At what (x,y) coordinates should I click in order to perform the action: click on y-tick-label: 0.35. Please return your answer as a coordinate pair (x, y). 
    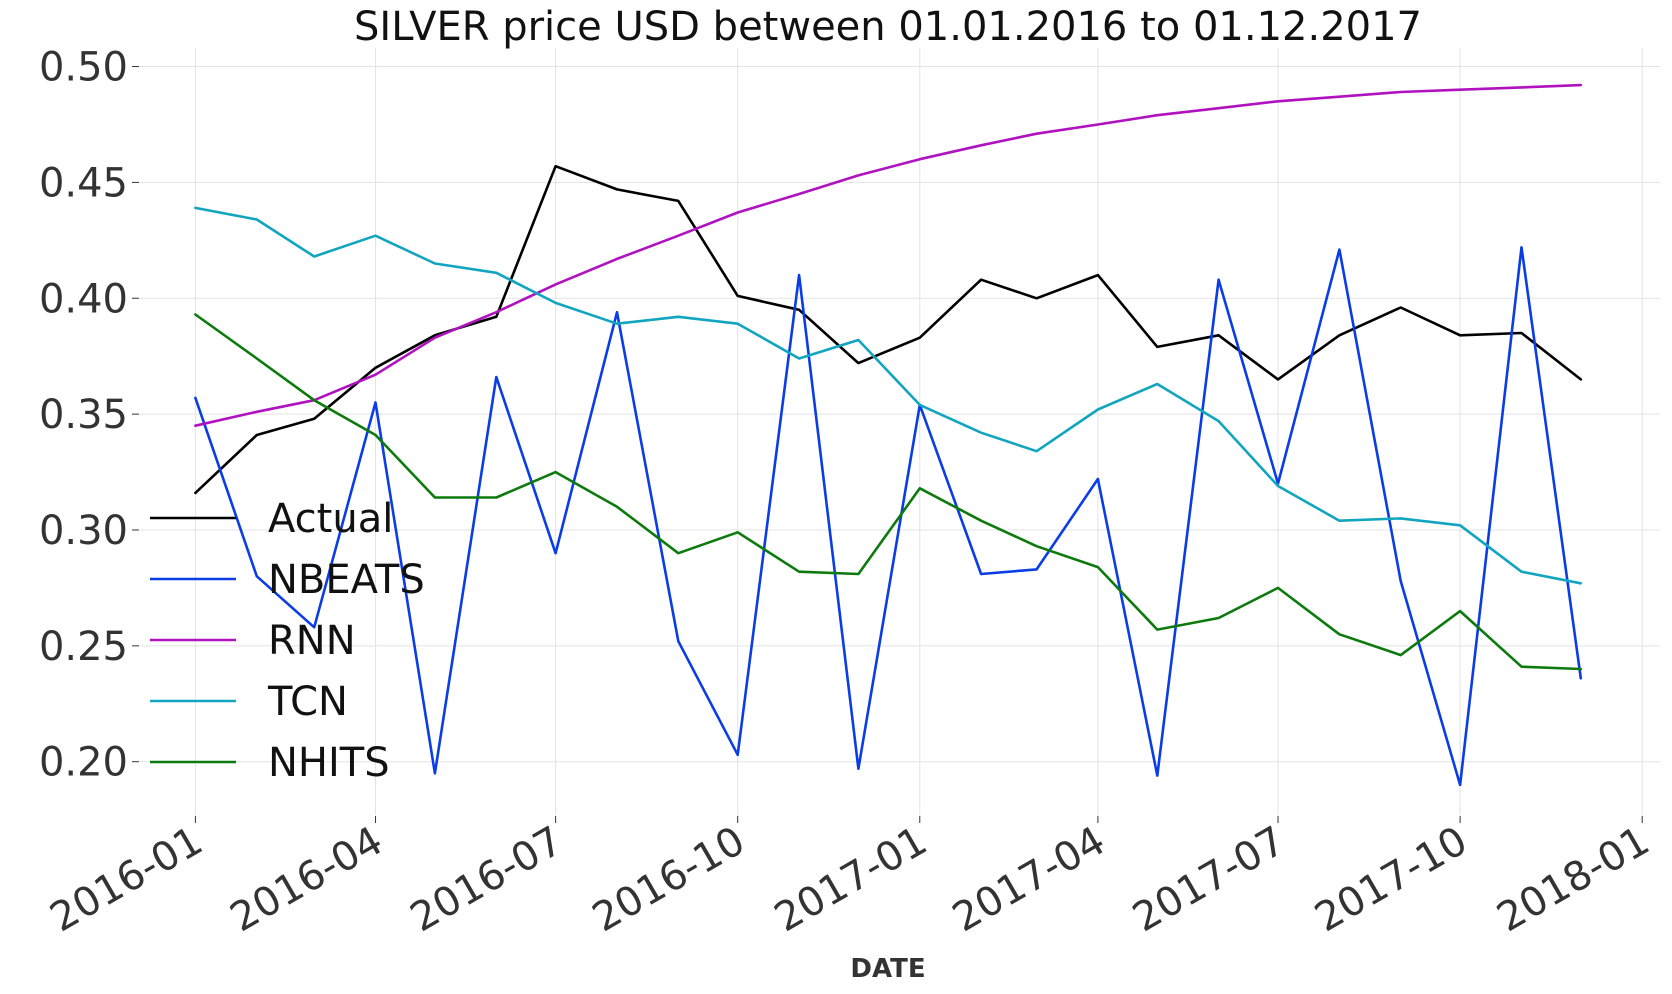
    Looking at the image, I should click on (83, 415).